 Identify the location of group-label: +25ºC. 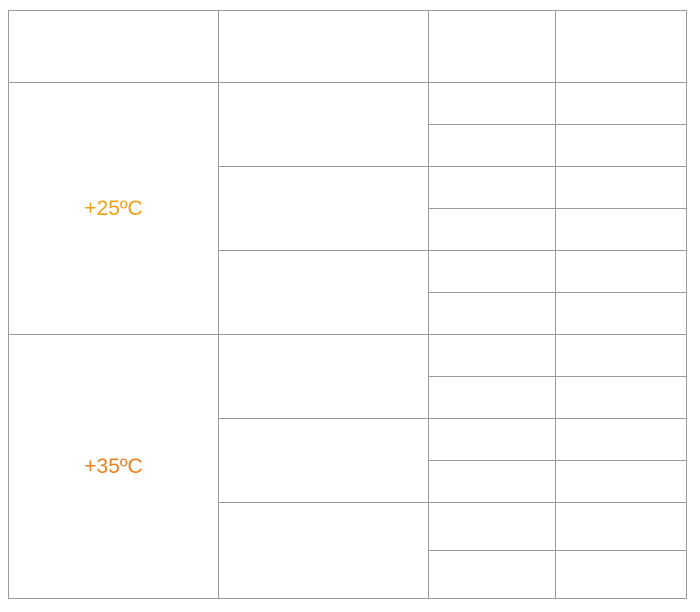
(113, 208).